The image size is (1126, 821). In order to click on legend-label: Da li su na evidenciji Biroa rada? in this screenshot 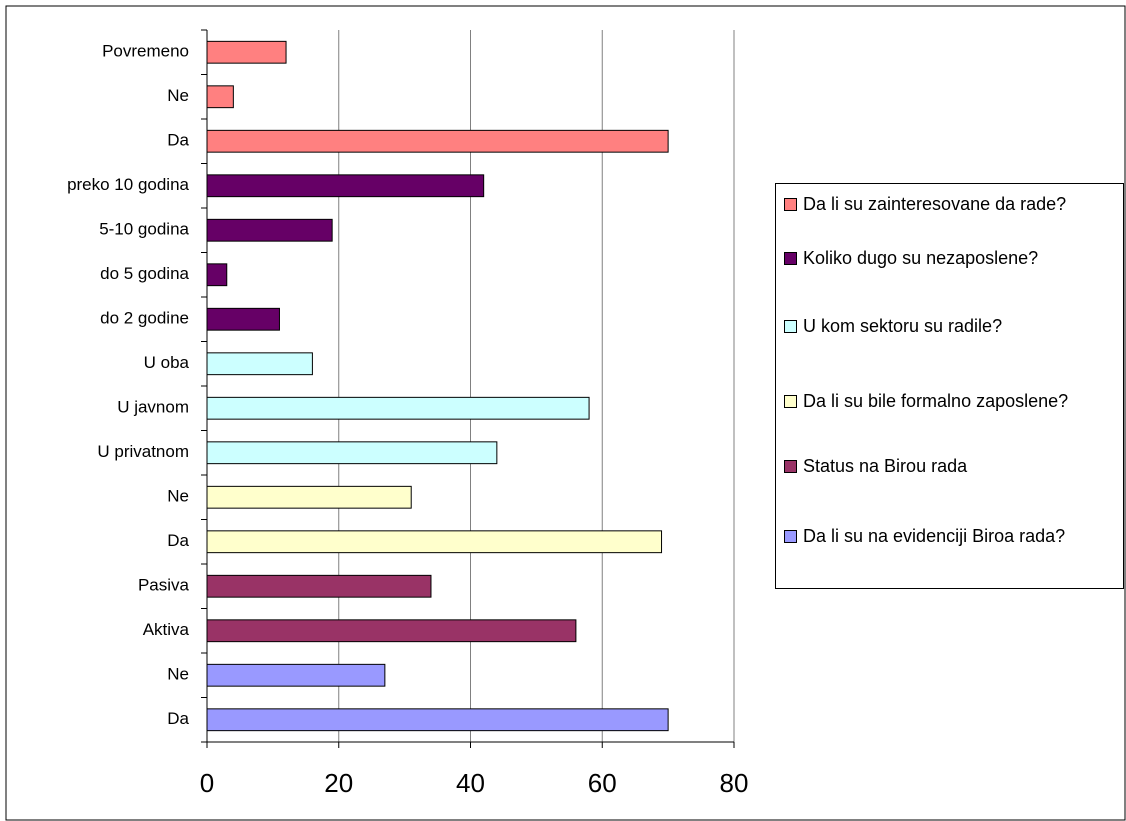, I will do `click(934, 536)`.